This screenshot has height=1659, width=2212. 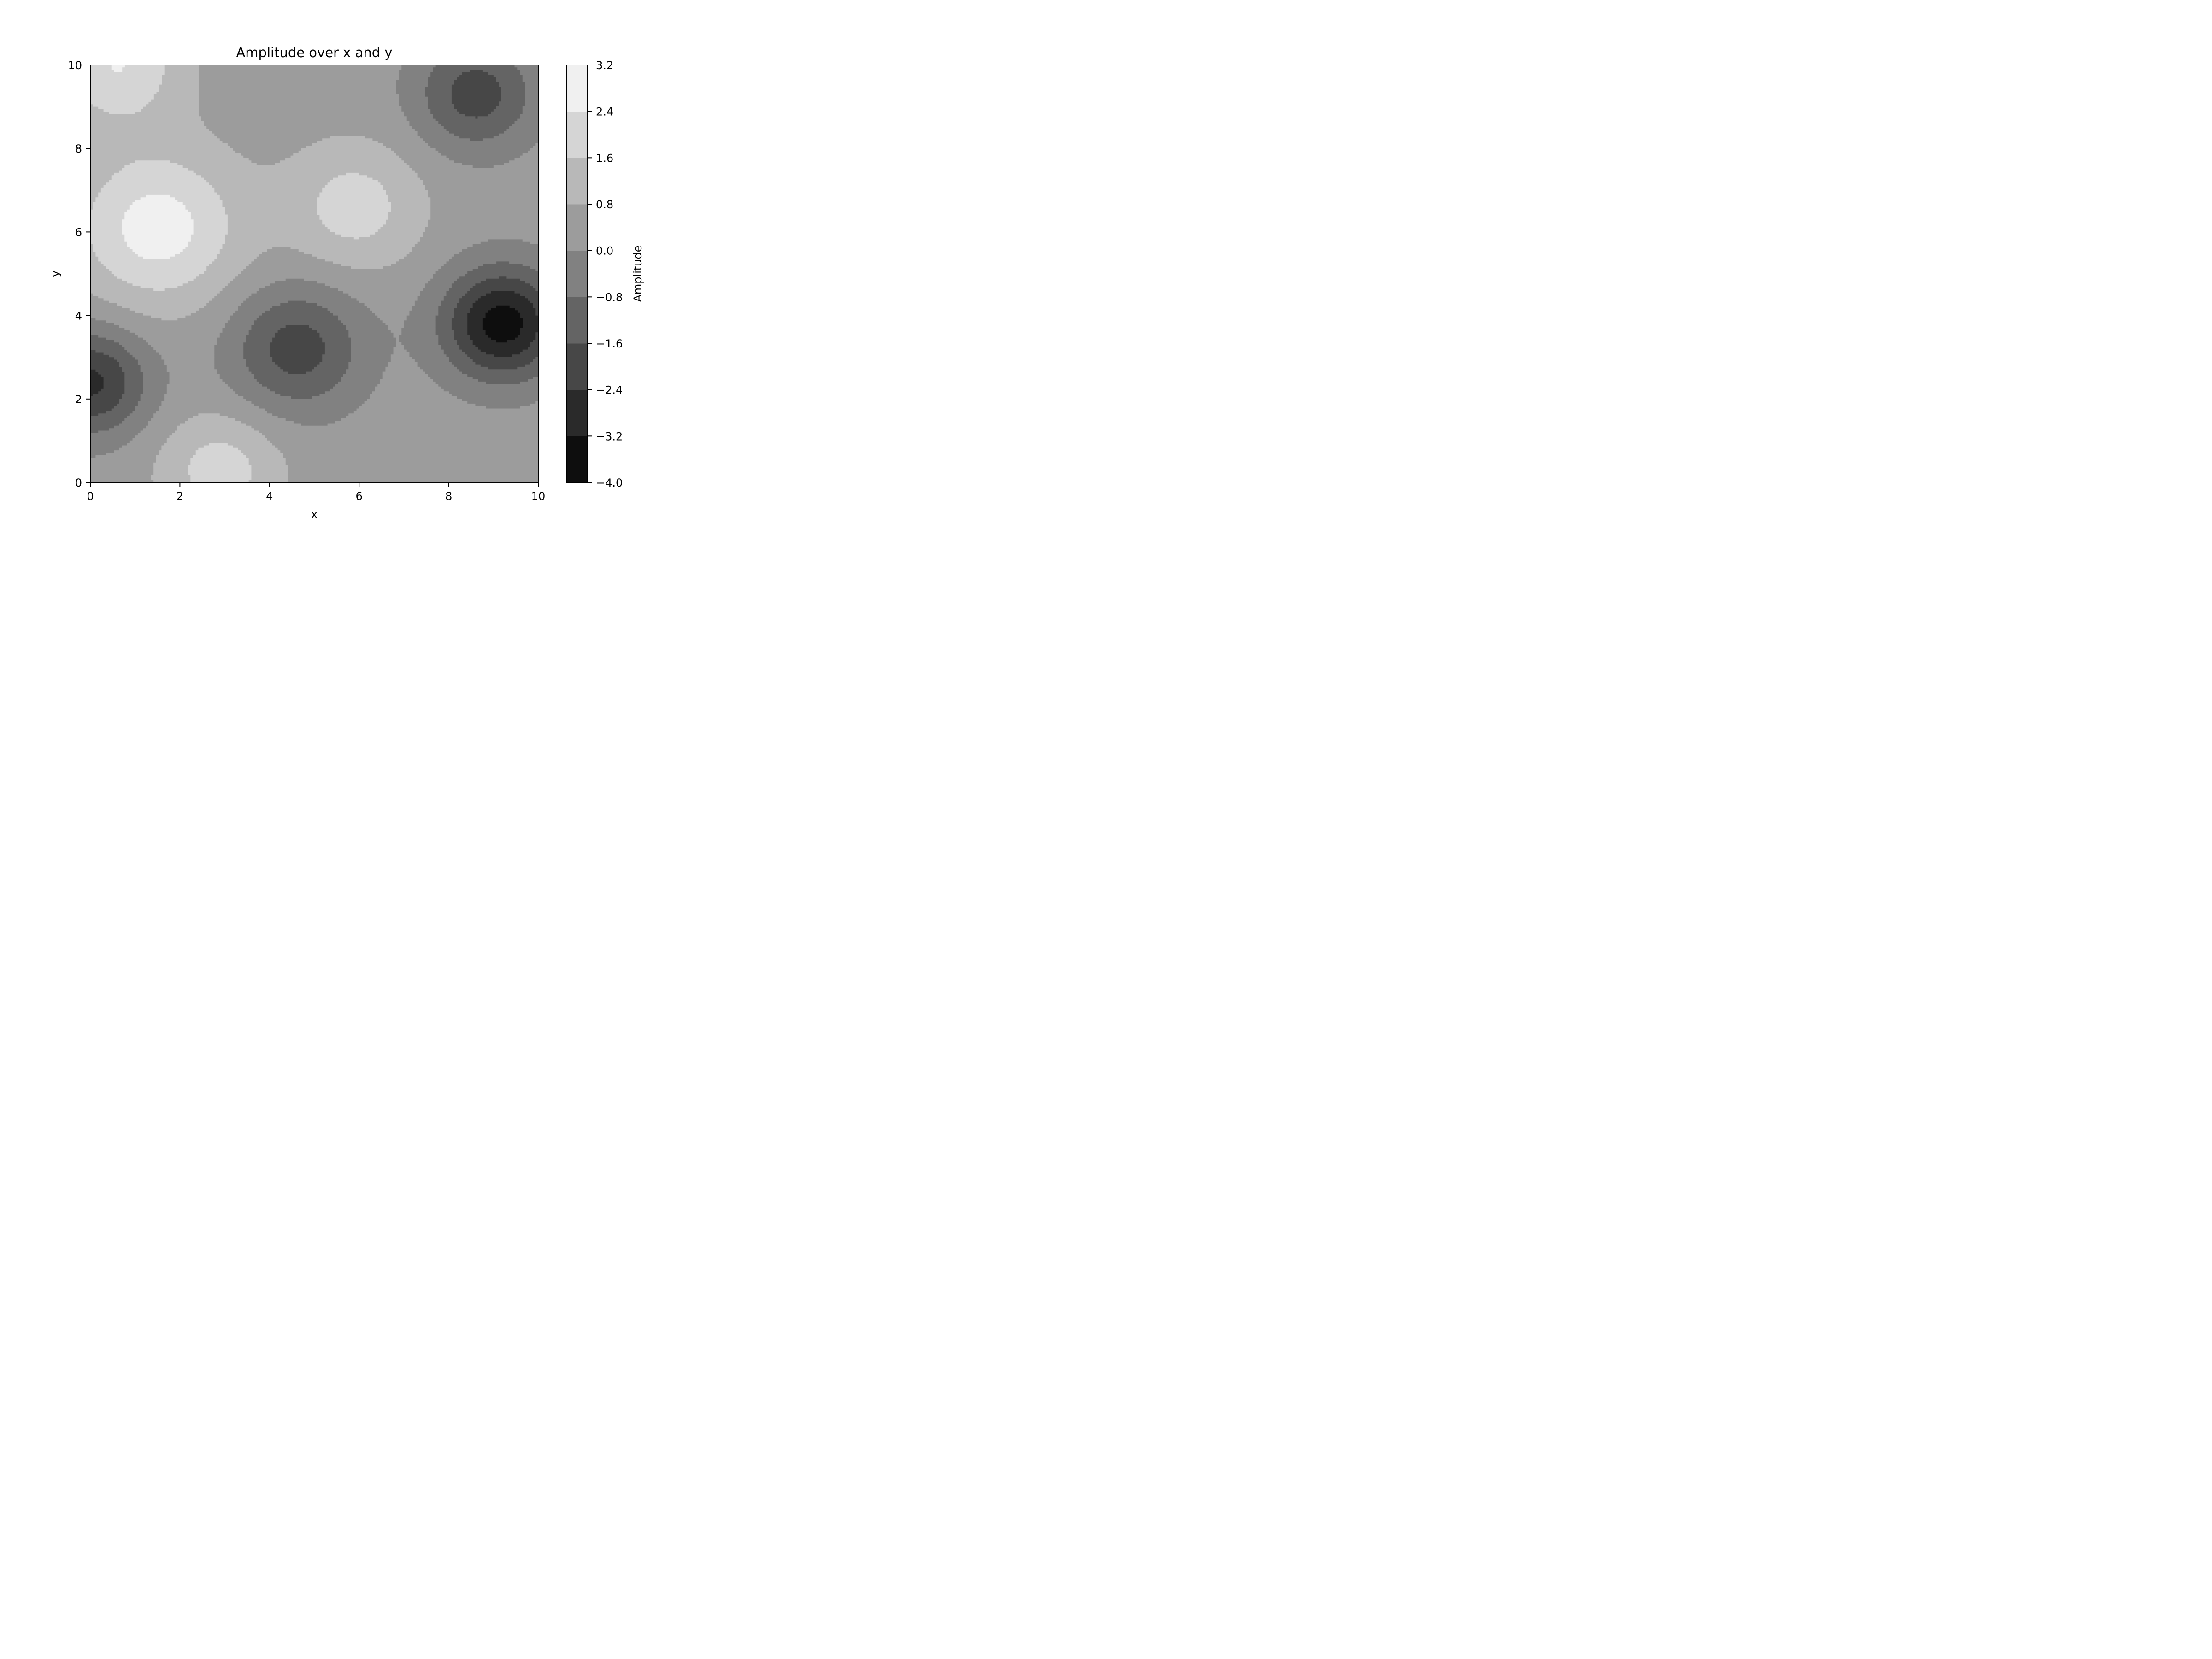 What do you see at coordinates (604, 158) in the screenshot?
I see `colorbar-tick-label: 1.6` at bounding box center [604, 158].